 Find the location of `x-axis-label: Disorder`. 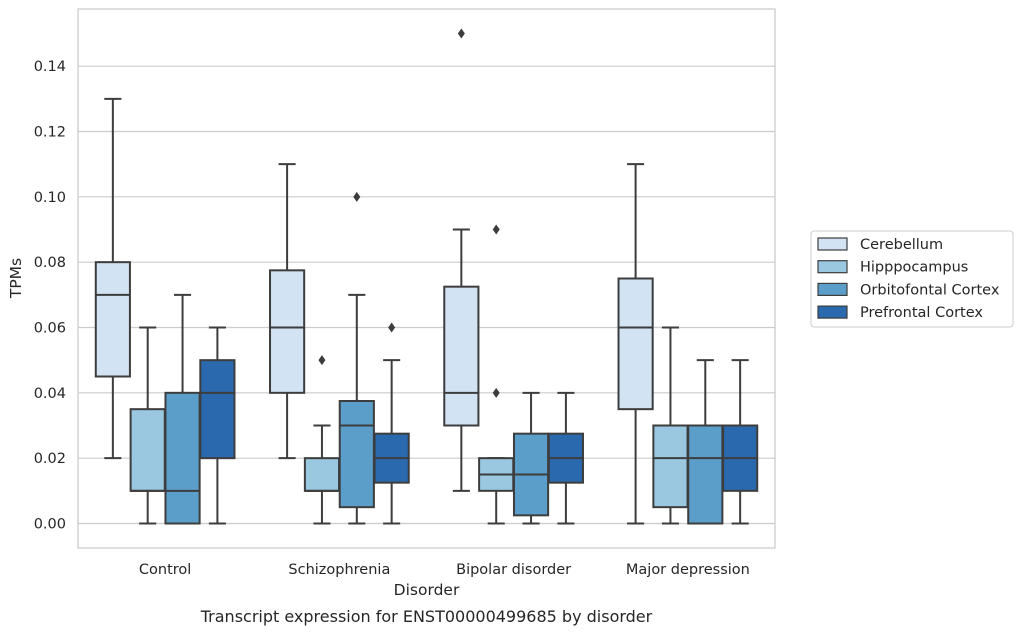

x-axis-label: Disorder is located at coordinates (427, 590).